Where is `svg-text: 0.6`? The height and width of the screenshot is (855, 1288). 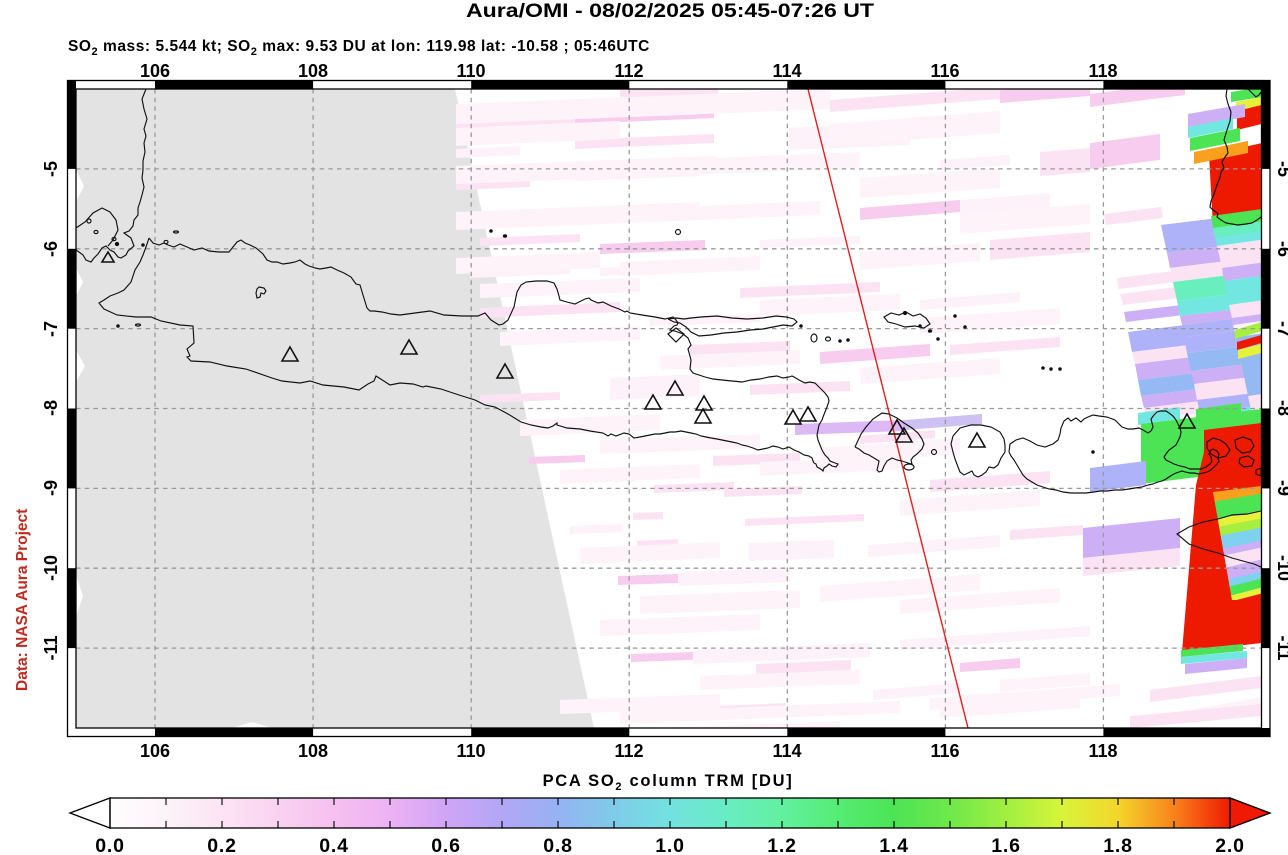
svg-text: 0.6 is located at coordinates (446, 845).